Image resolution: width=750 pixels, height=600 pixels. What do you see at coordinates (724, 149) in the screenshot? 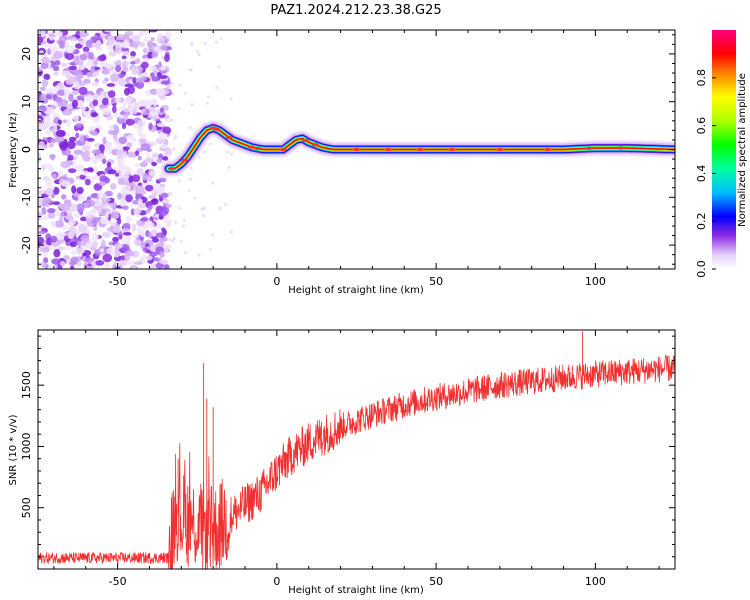
I see `colorbar-gradient` at bounding box center [724, 149].